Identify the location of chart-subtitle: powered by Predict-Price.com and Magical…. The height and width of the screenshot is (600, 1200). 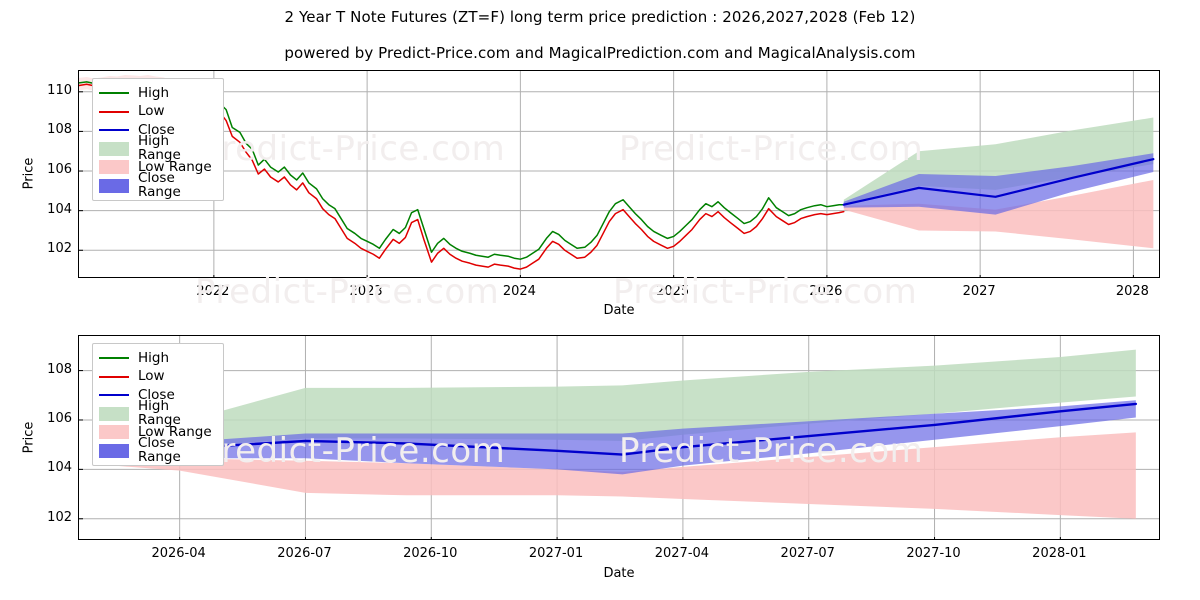
(600, 53).